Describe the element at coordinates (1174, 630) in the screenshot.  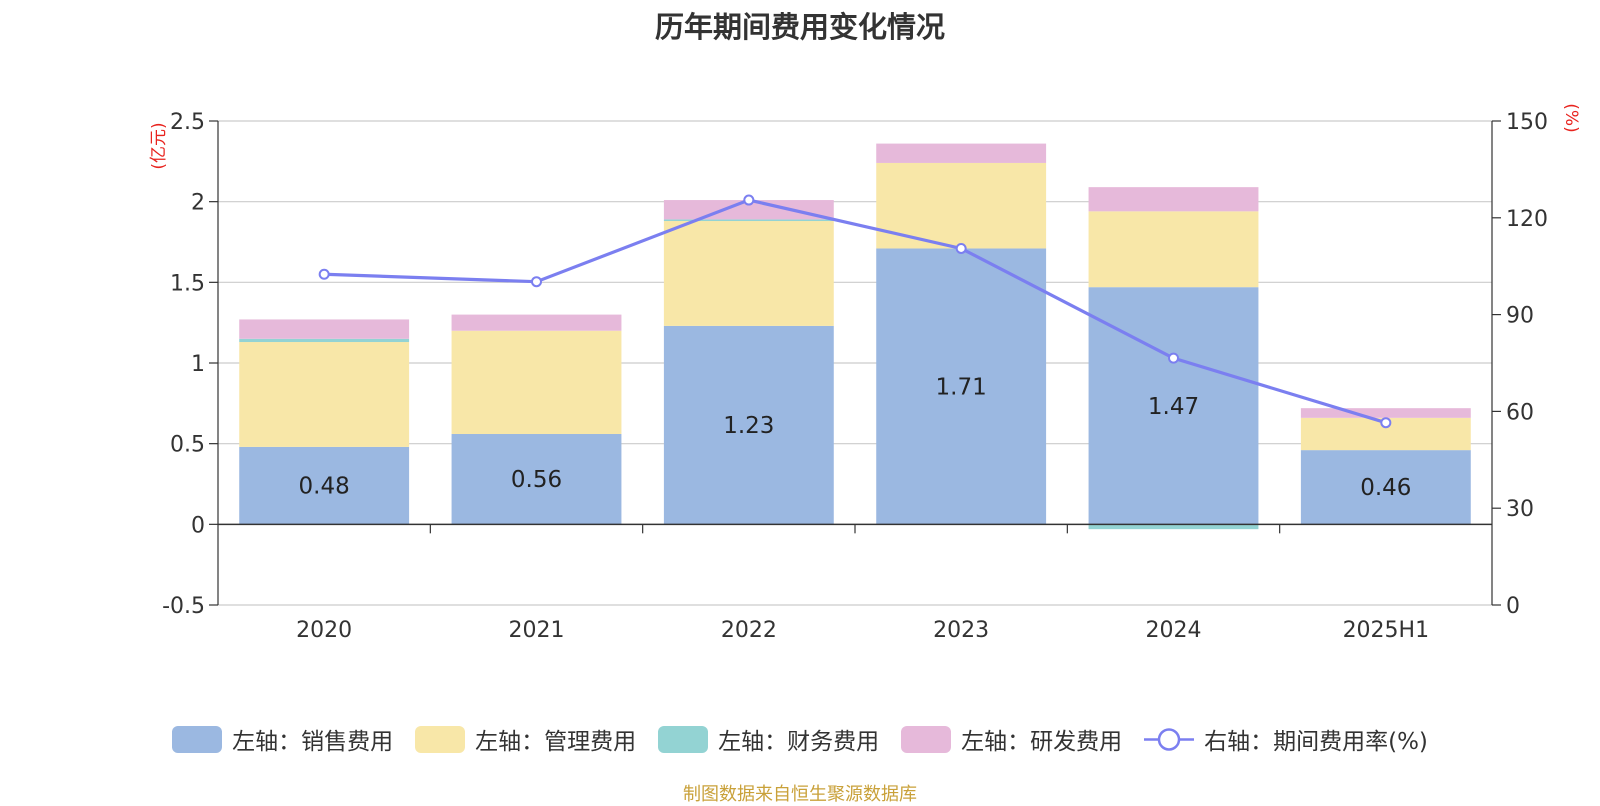
I see `x-axis-tick-label: 2024` at that location.